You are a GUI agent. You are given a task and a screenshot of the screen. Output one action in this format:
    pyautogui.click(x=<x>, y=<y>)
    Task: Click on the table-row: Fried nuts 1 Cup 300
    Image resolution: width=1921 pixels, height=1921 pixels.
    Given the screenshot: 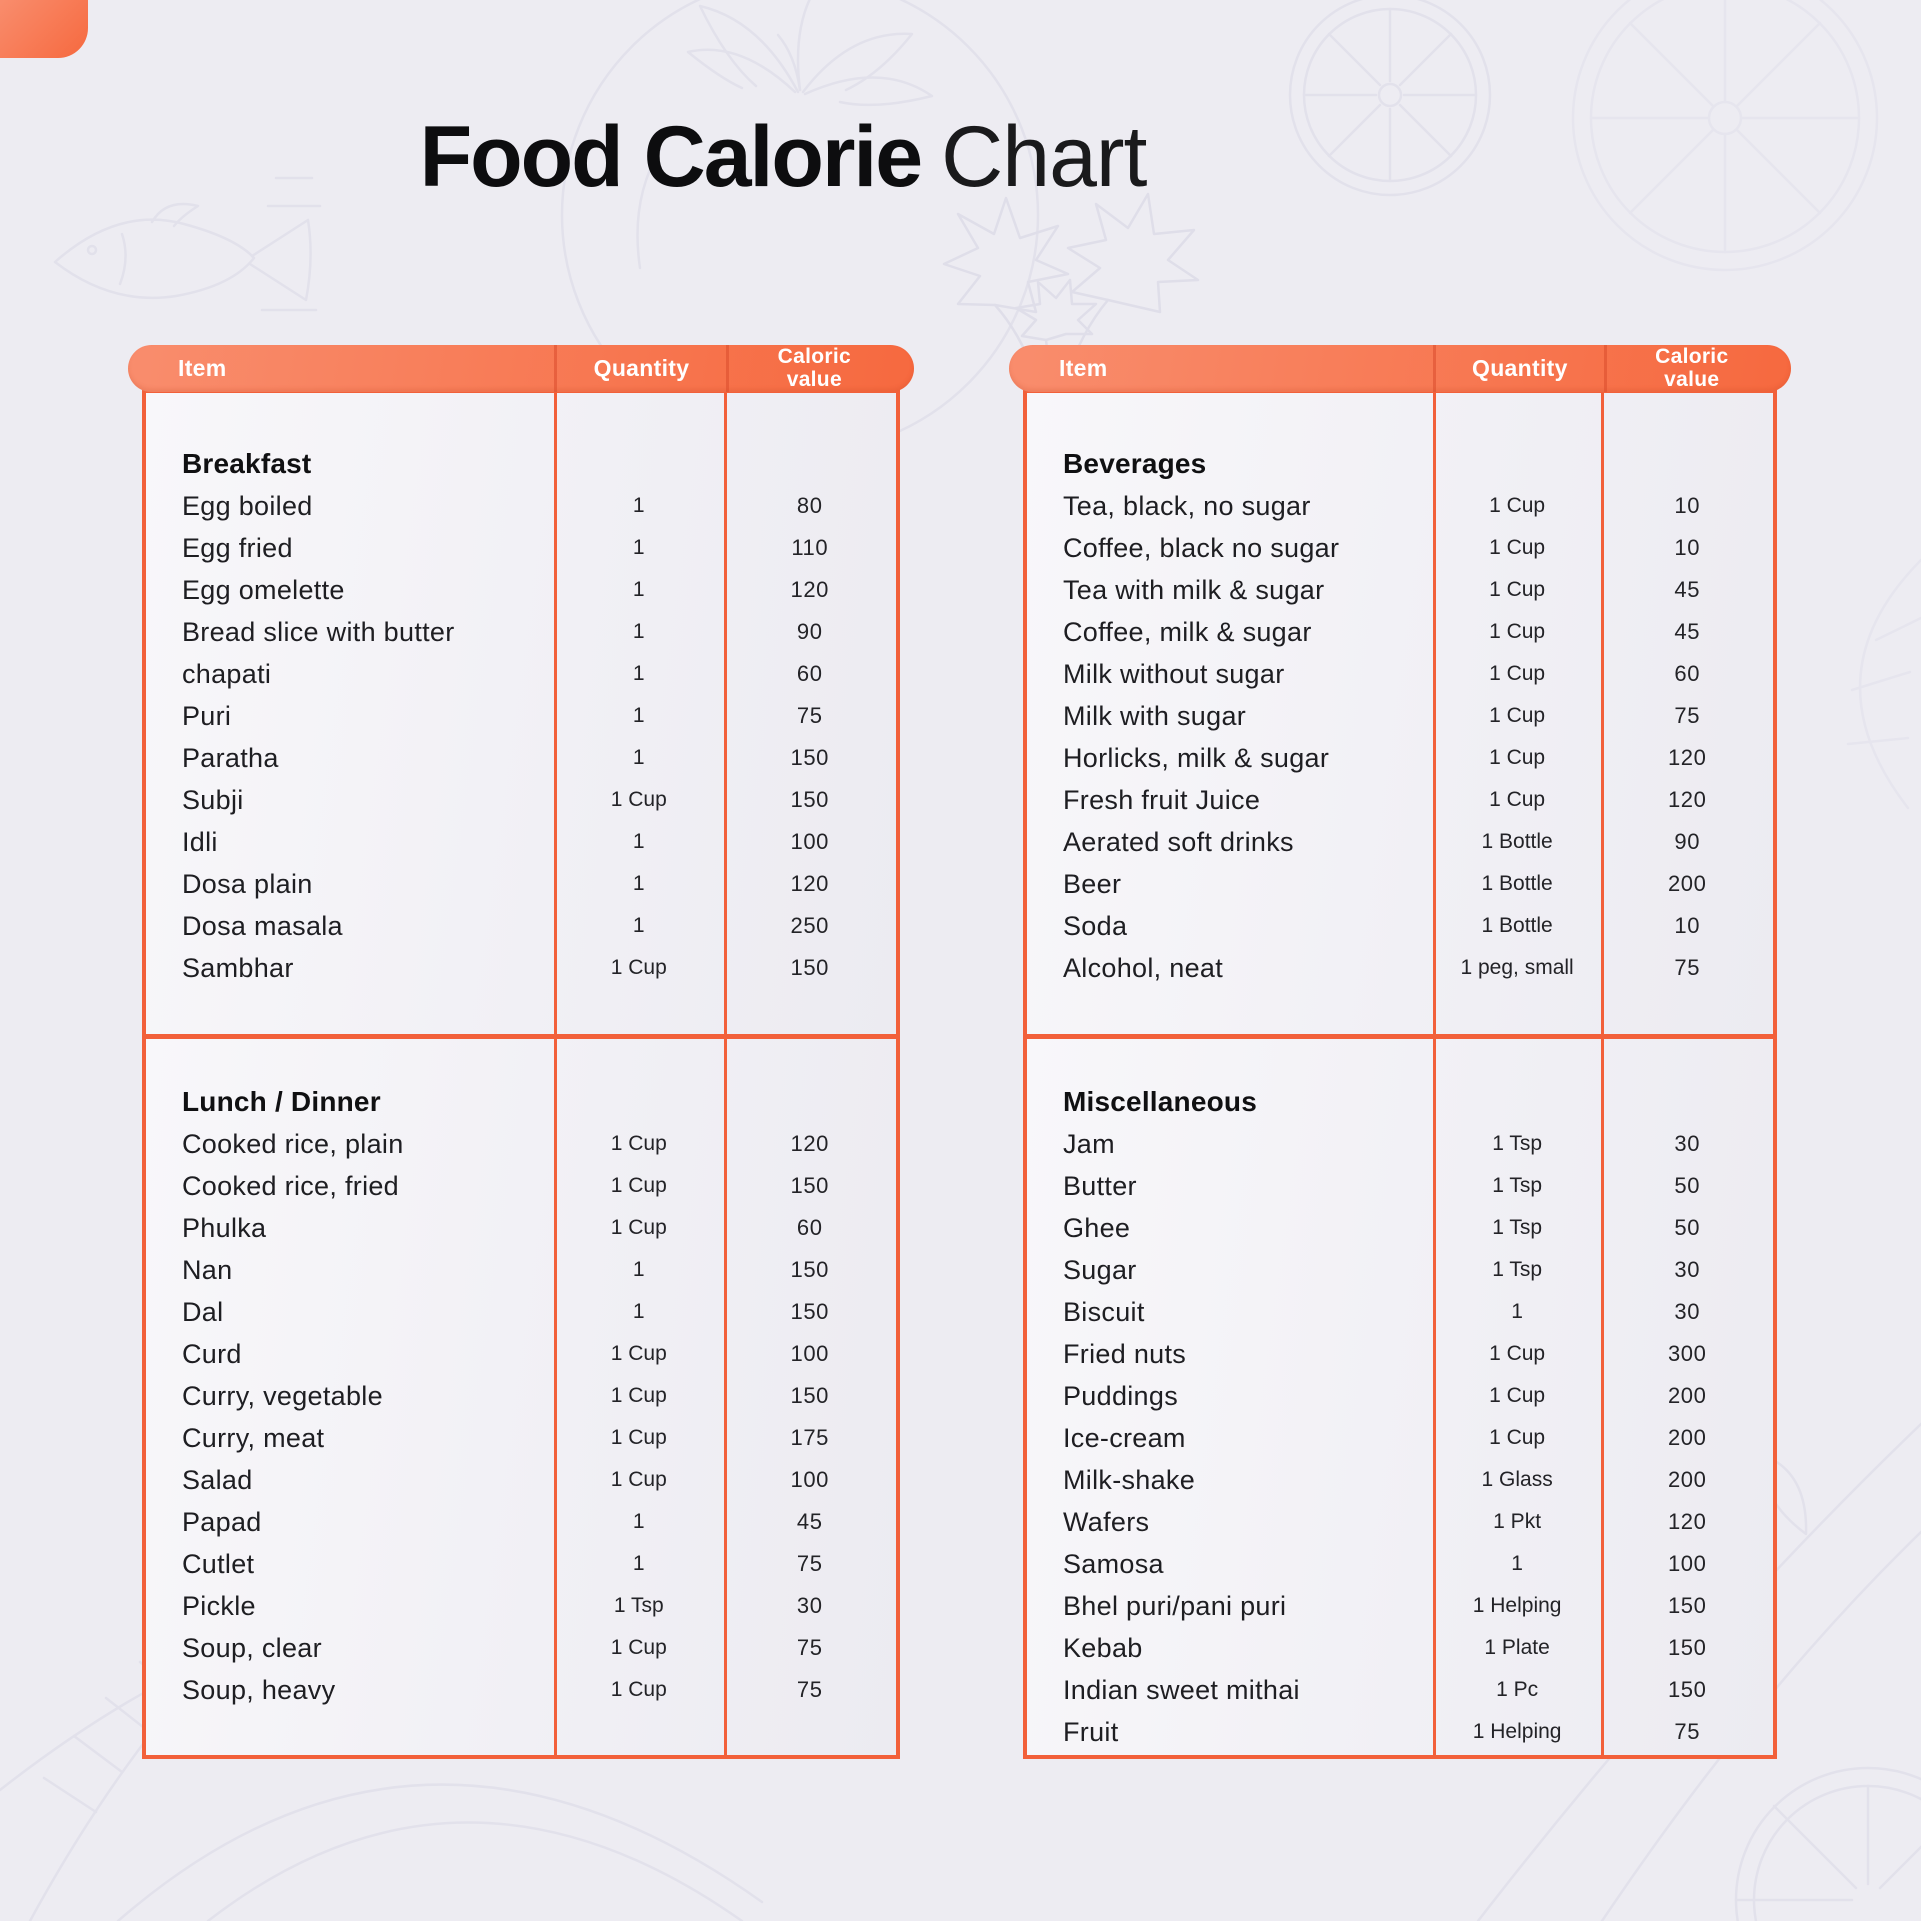 What is the action you would take?
    pyautogui.click(x=1400, y=1354)
    